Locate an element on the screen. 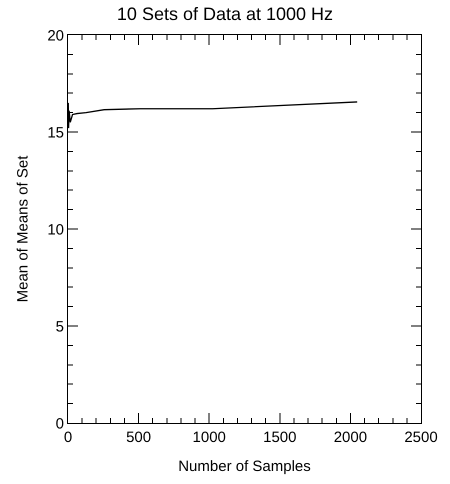 The image size is (450, 484). x-tick-label: 1000 is located at coordinates (209, 437).